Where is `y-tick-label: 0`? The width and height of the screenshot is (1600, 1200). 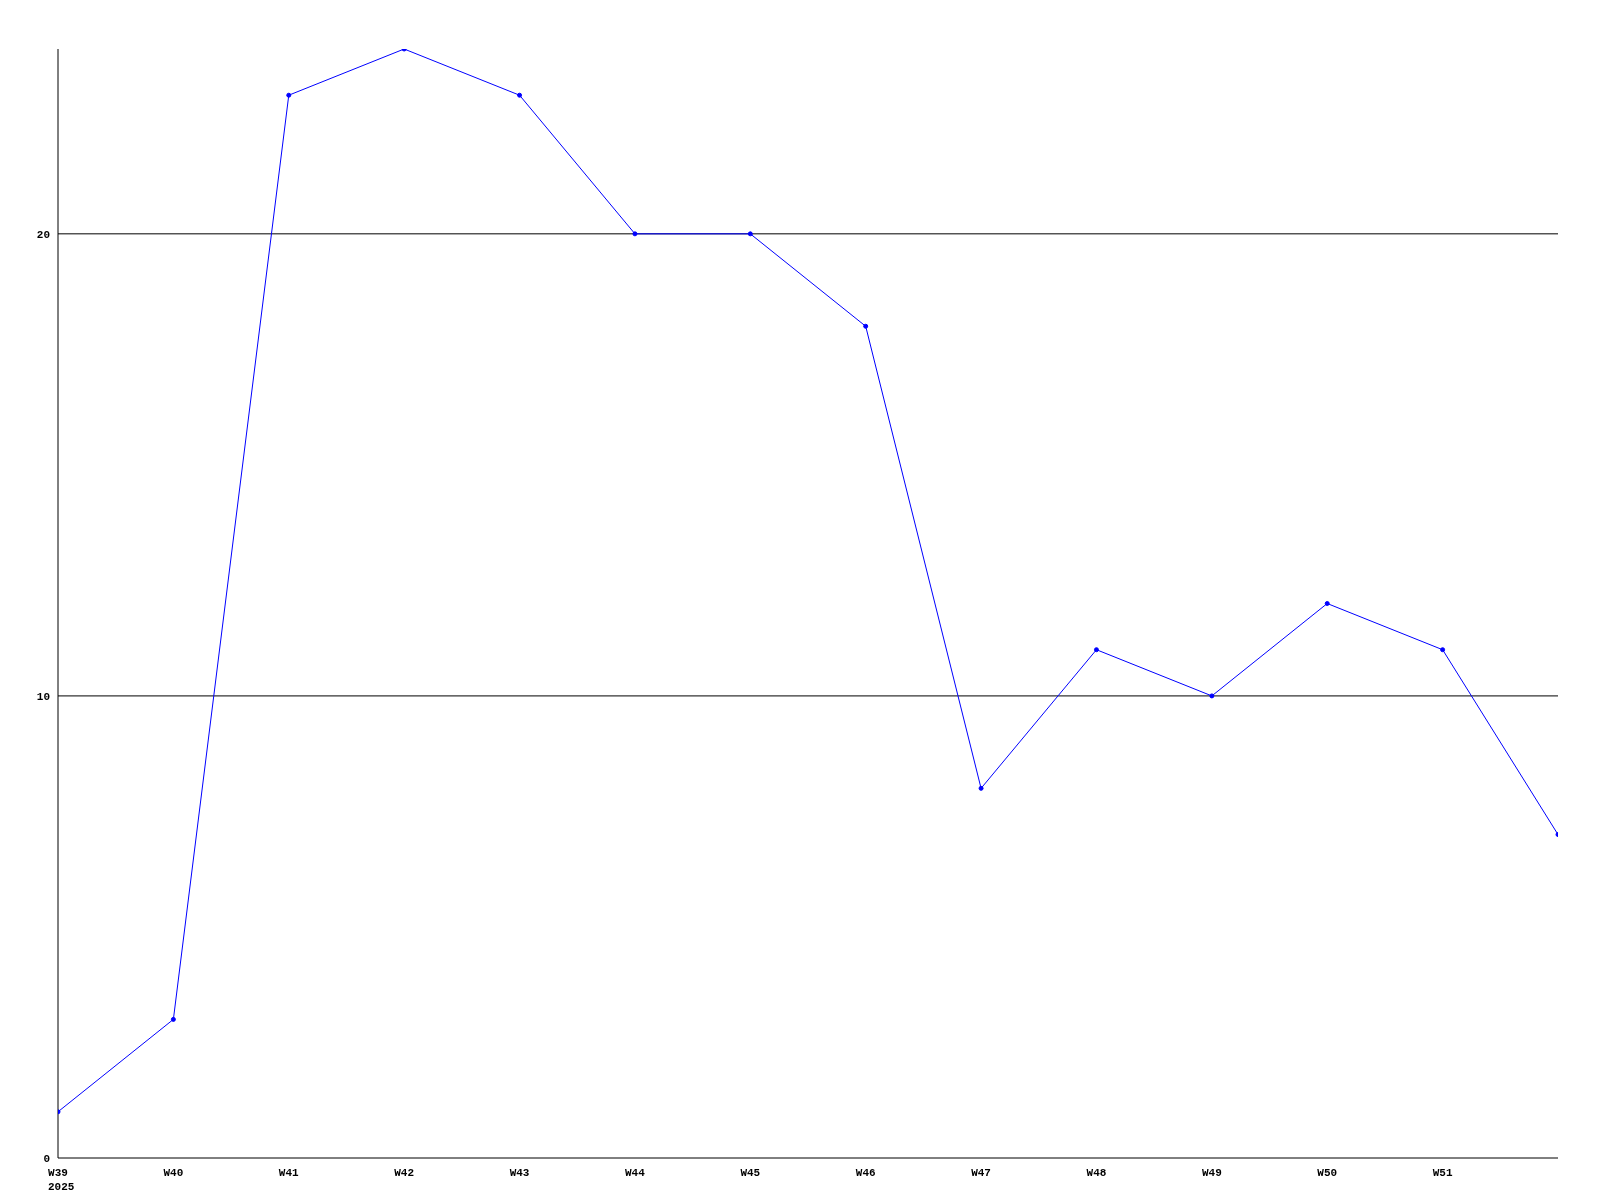 y-tick-label: 0 is located at coordinates (46, 1158).